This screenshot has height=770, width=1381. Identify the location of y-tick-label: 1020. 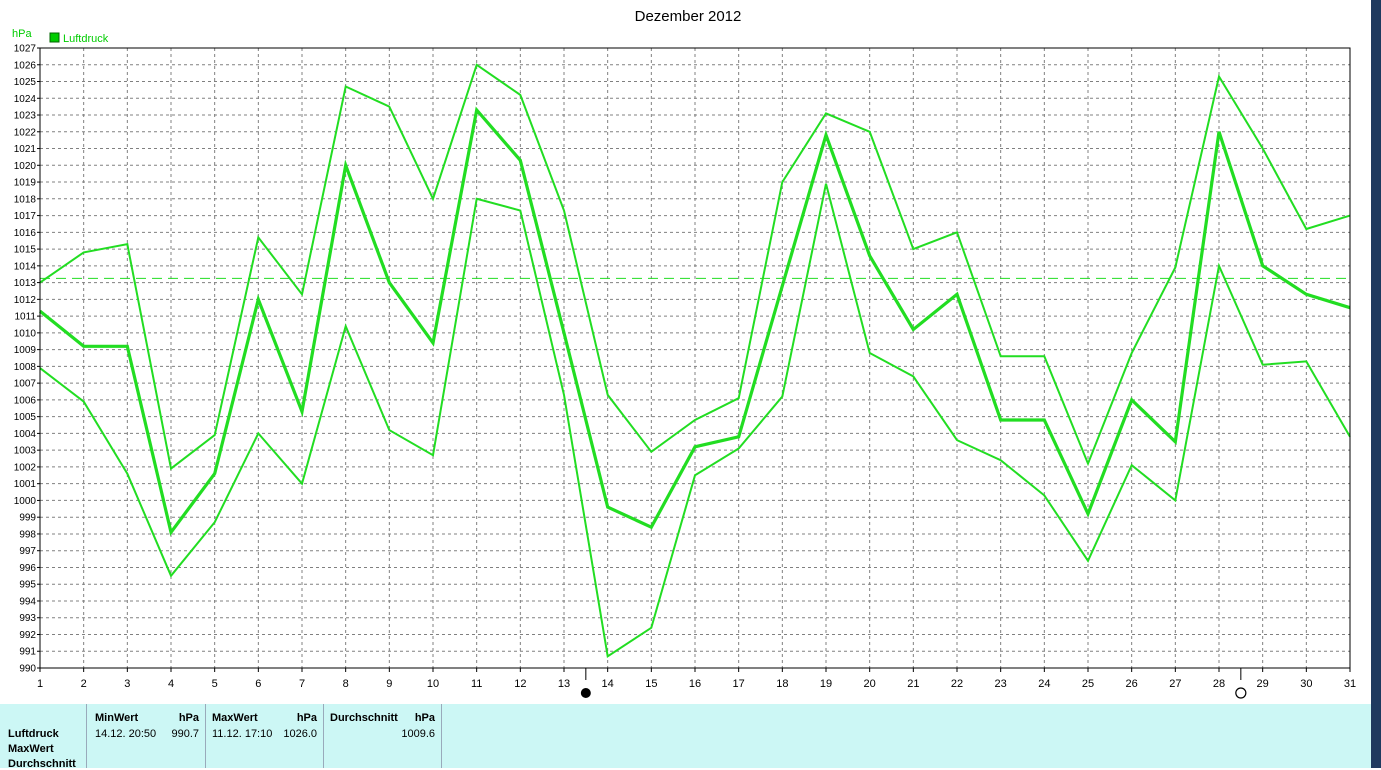
(25, 166).